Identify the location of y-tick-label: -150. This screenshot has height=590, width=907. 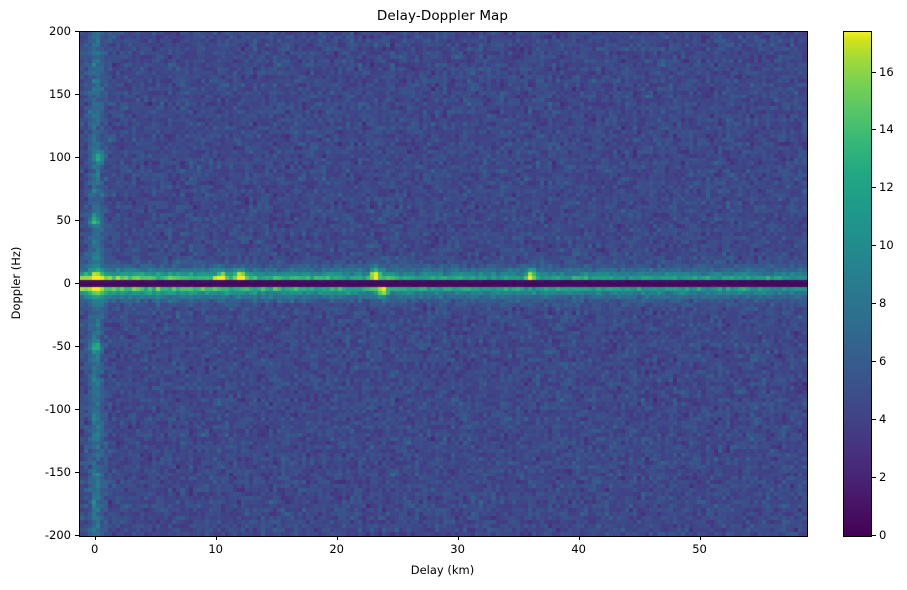
(57, 472).